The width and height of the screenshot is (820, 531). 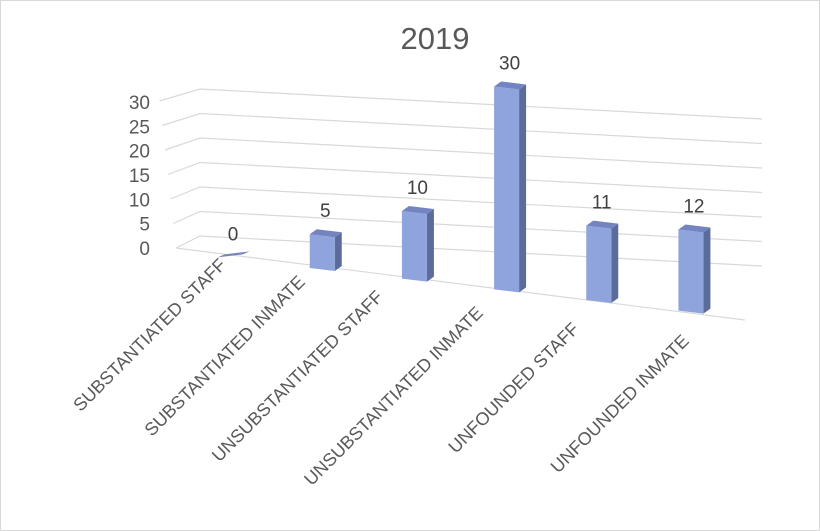 I want to click on y-tick-label: 20, so click(x=139, y=152).